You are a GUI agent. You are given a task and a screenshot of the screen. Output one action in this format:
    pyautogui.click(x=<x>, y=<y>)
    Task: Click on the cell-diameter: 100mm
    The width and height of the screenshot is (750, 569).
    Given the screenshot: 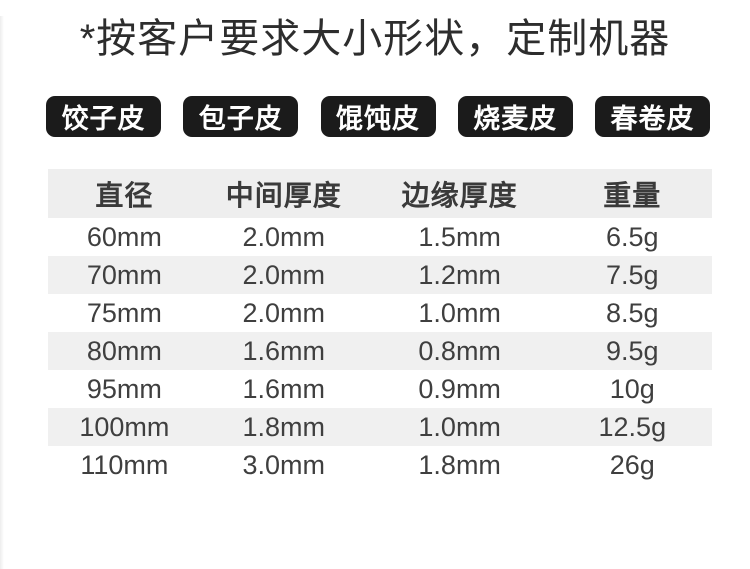 What is the action you would take?
    pyautogui.click(x=124, y=426)
    